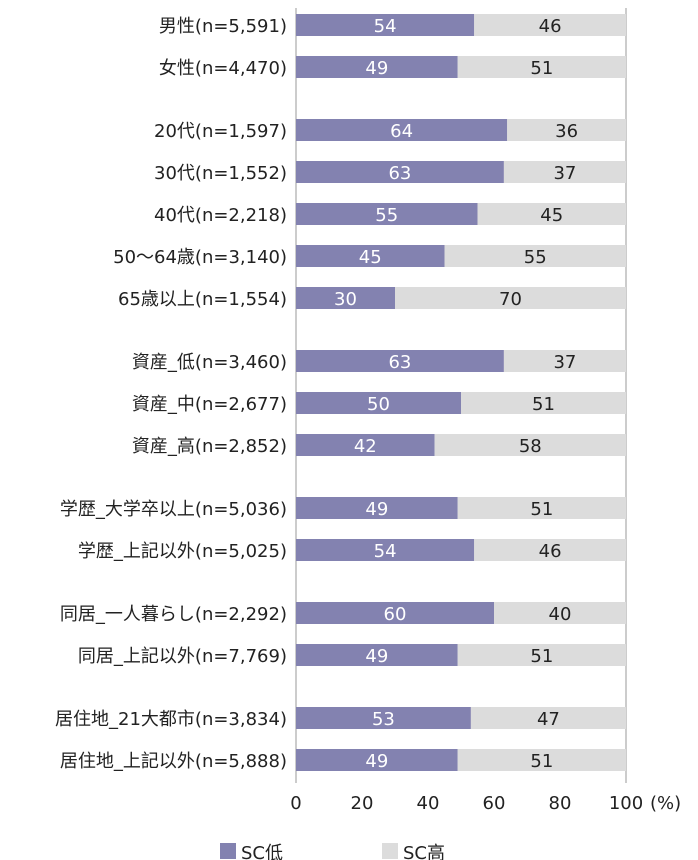  What do you see at coordinates (220, 173) in the screenshot?
I see `category-label: 30代(n=1,552)` at bounding box center [220, 173].